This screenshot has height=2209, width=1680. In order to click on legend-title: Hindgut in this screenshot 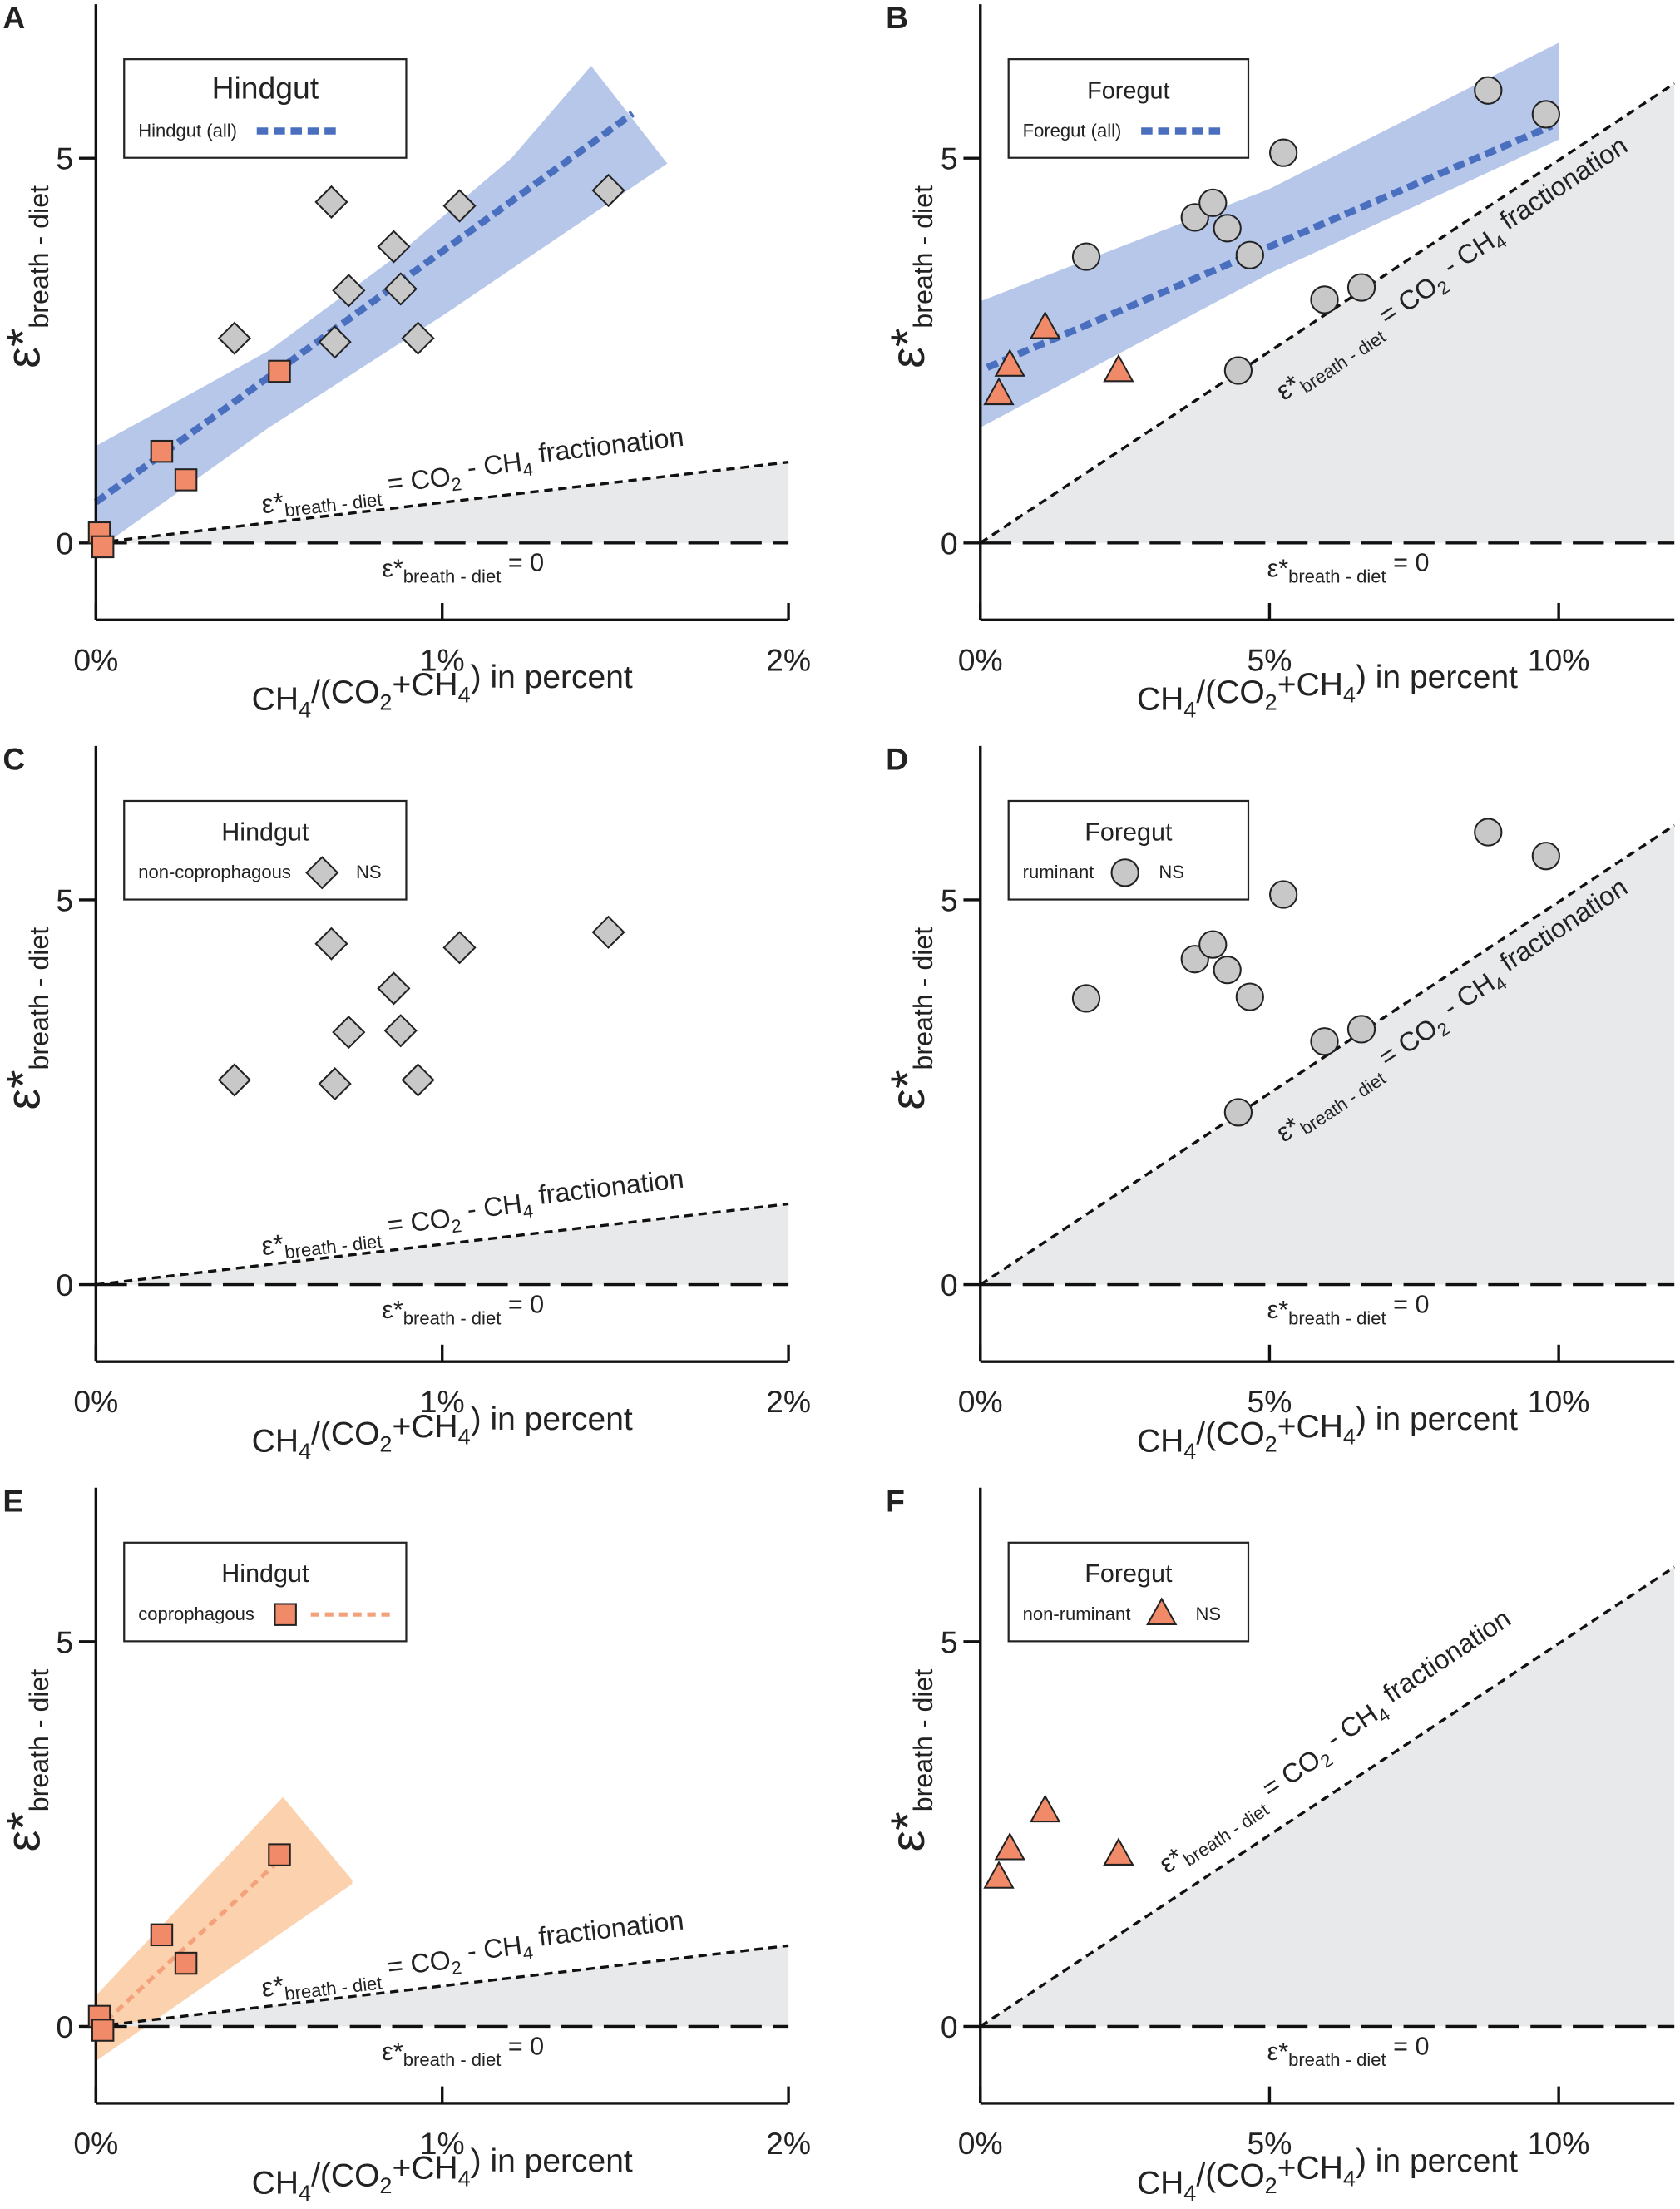, I will do `click(265, 88)`.